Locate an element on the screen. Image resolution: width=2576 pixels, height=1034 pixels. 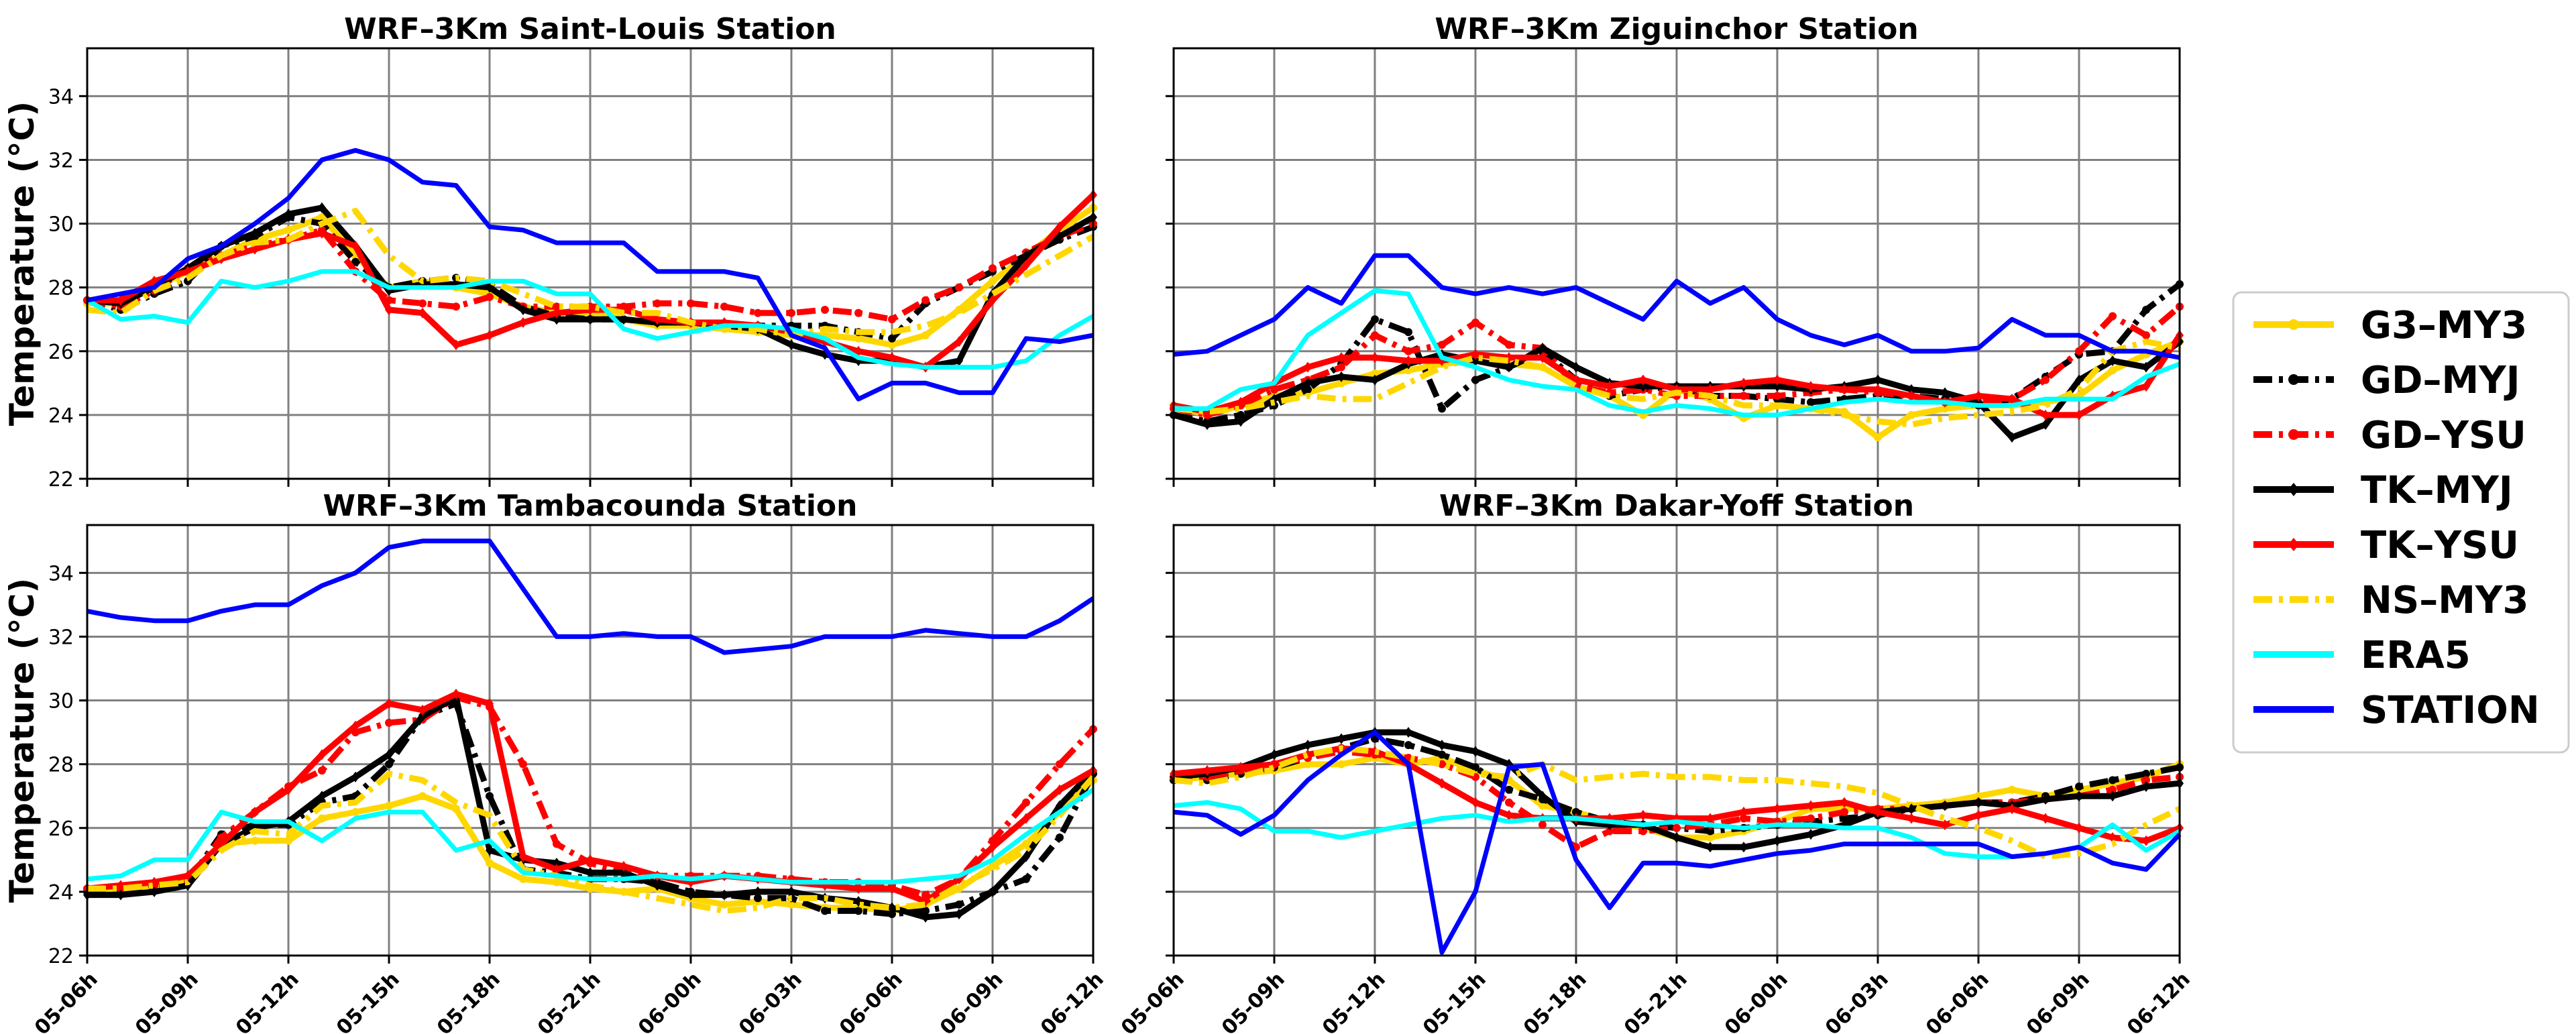
y-tick-label: 26 is located at coordinates (61, 829).